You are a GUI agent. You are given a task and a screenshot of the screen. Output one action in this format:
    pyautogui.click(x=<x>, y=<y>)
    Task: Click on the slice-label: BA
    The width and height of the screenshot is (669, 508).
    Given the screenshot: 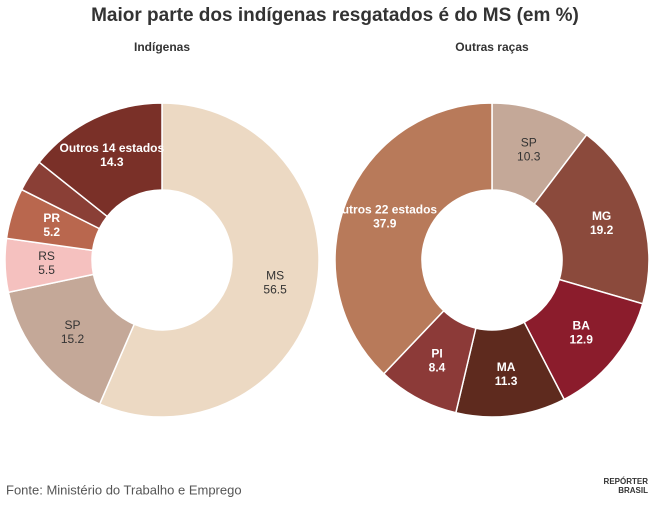 What is the action you would take?
    pyautogui.click(x=582, y=326)
    